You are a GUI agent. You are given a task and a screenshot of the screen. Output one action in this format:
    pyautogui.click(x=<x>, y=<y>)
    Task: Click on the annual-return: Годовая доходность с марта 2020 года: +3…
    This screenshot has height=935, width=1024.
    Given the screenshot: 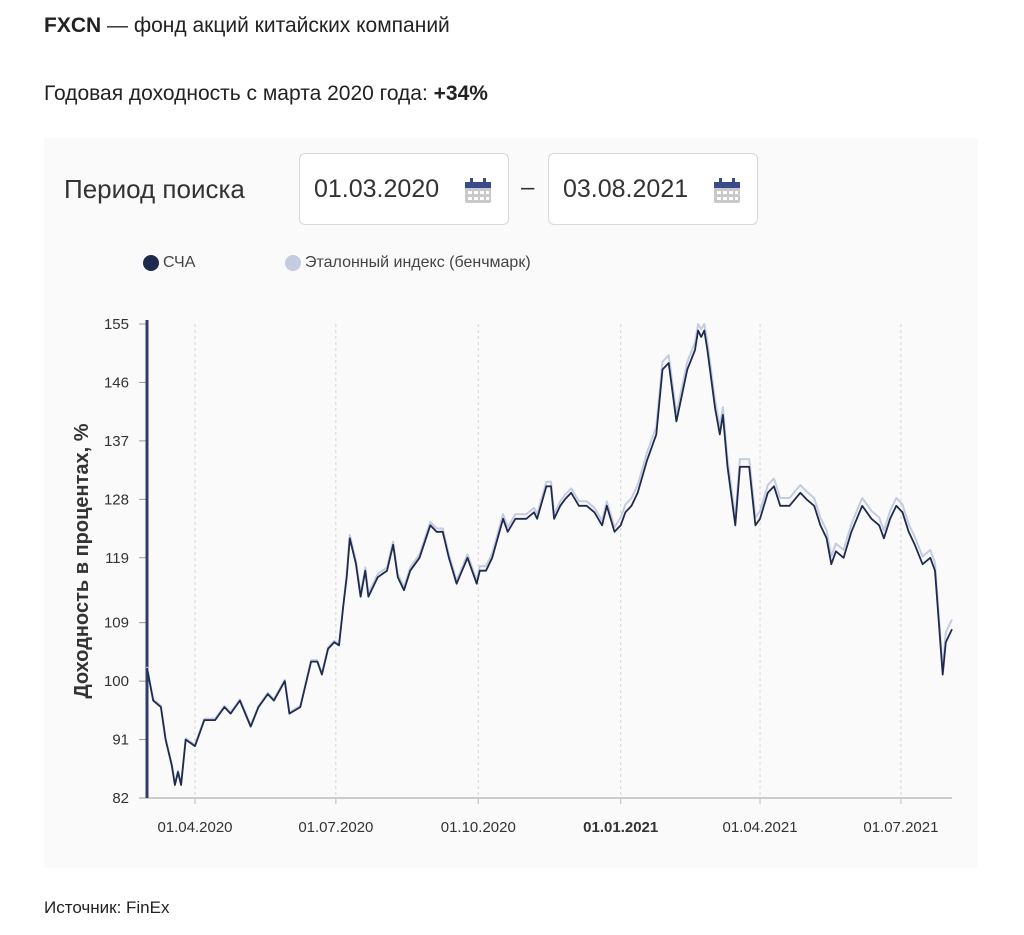 What is the action you would take?
    pyautogui.click(x=266, y=94)
    